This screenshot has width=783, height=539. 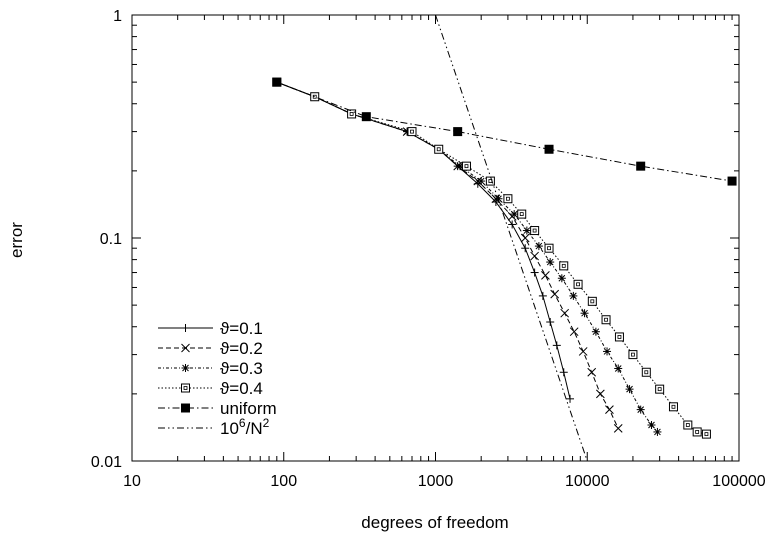 What do you see at coordinates (229, 428) in the screenshot?
I see `legend-label-part: 10` at bounding box center [229, 428].